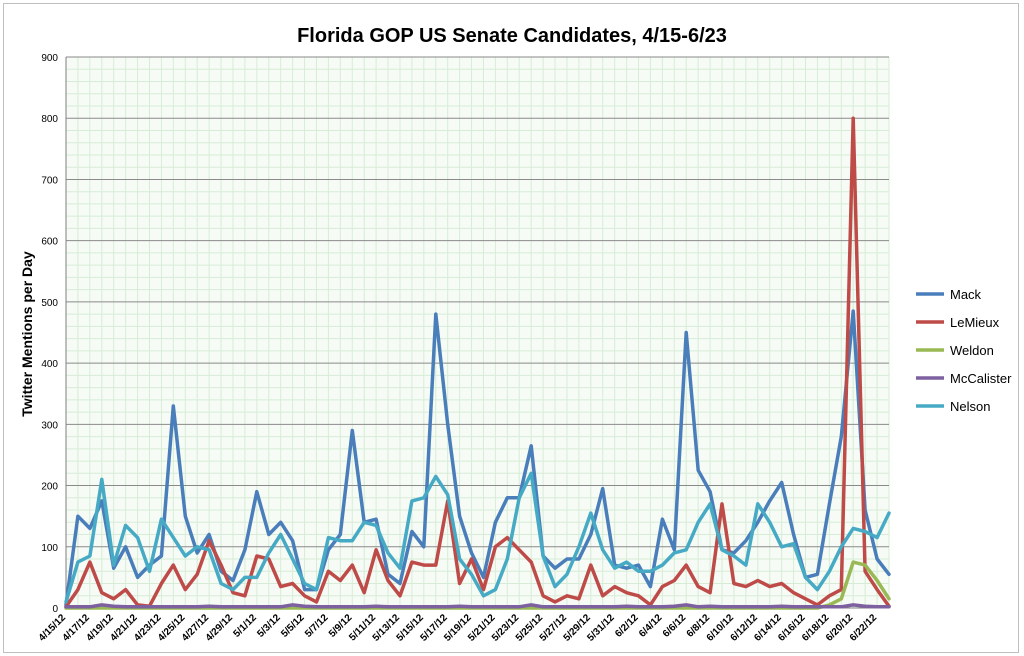 The width and height of the screenshot is (1024, 656). I want to click on y-tick-label: 900, so click(49, 58).